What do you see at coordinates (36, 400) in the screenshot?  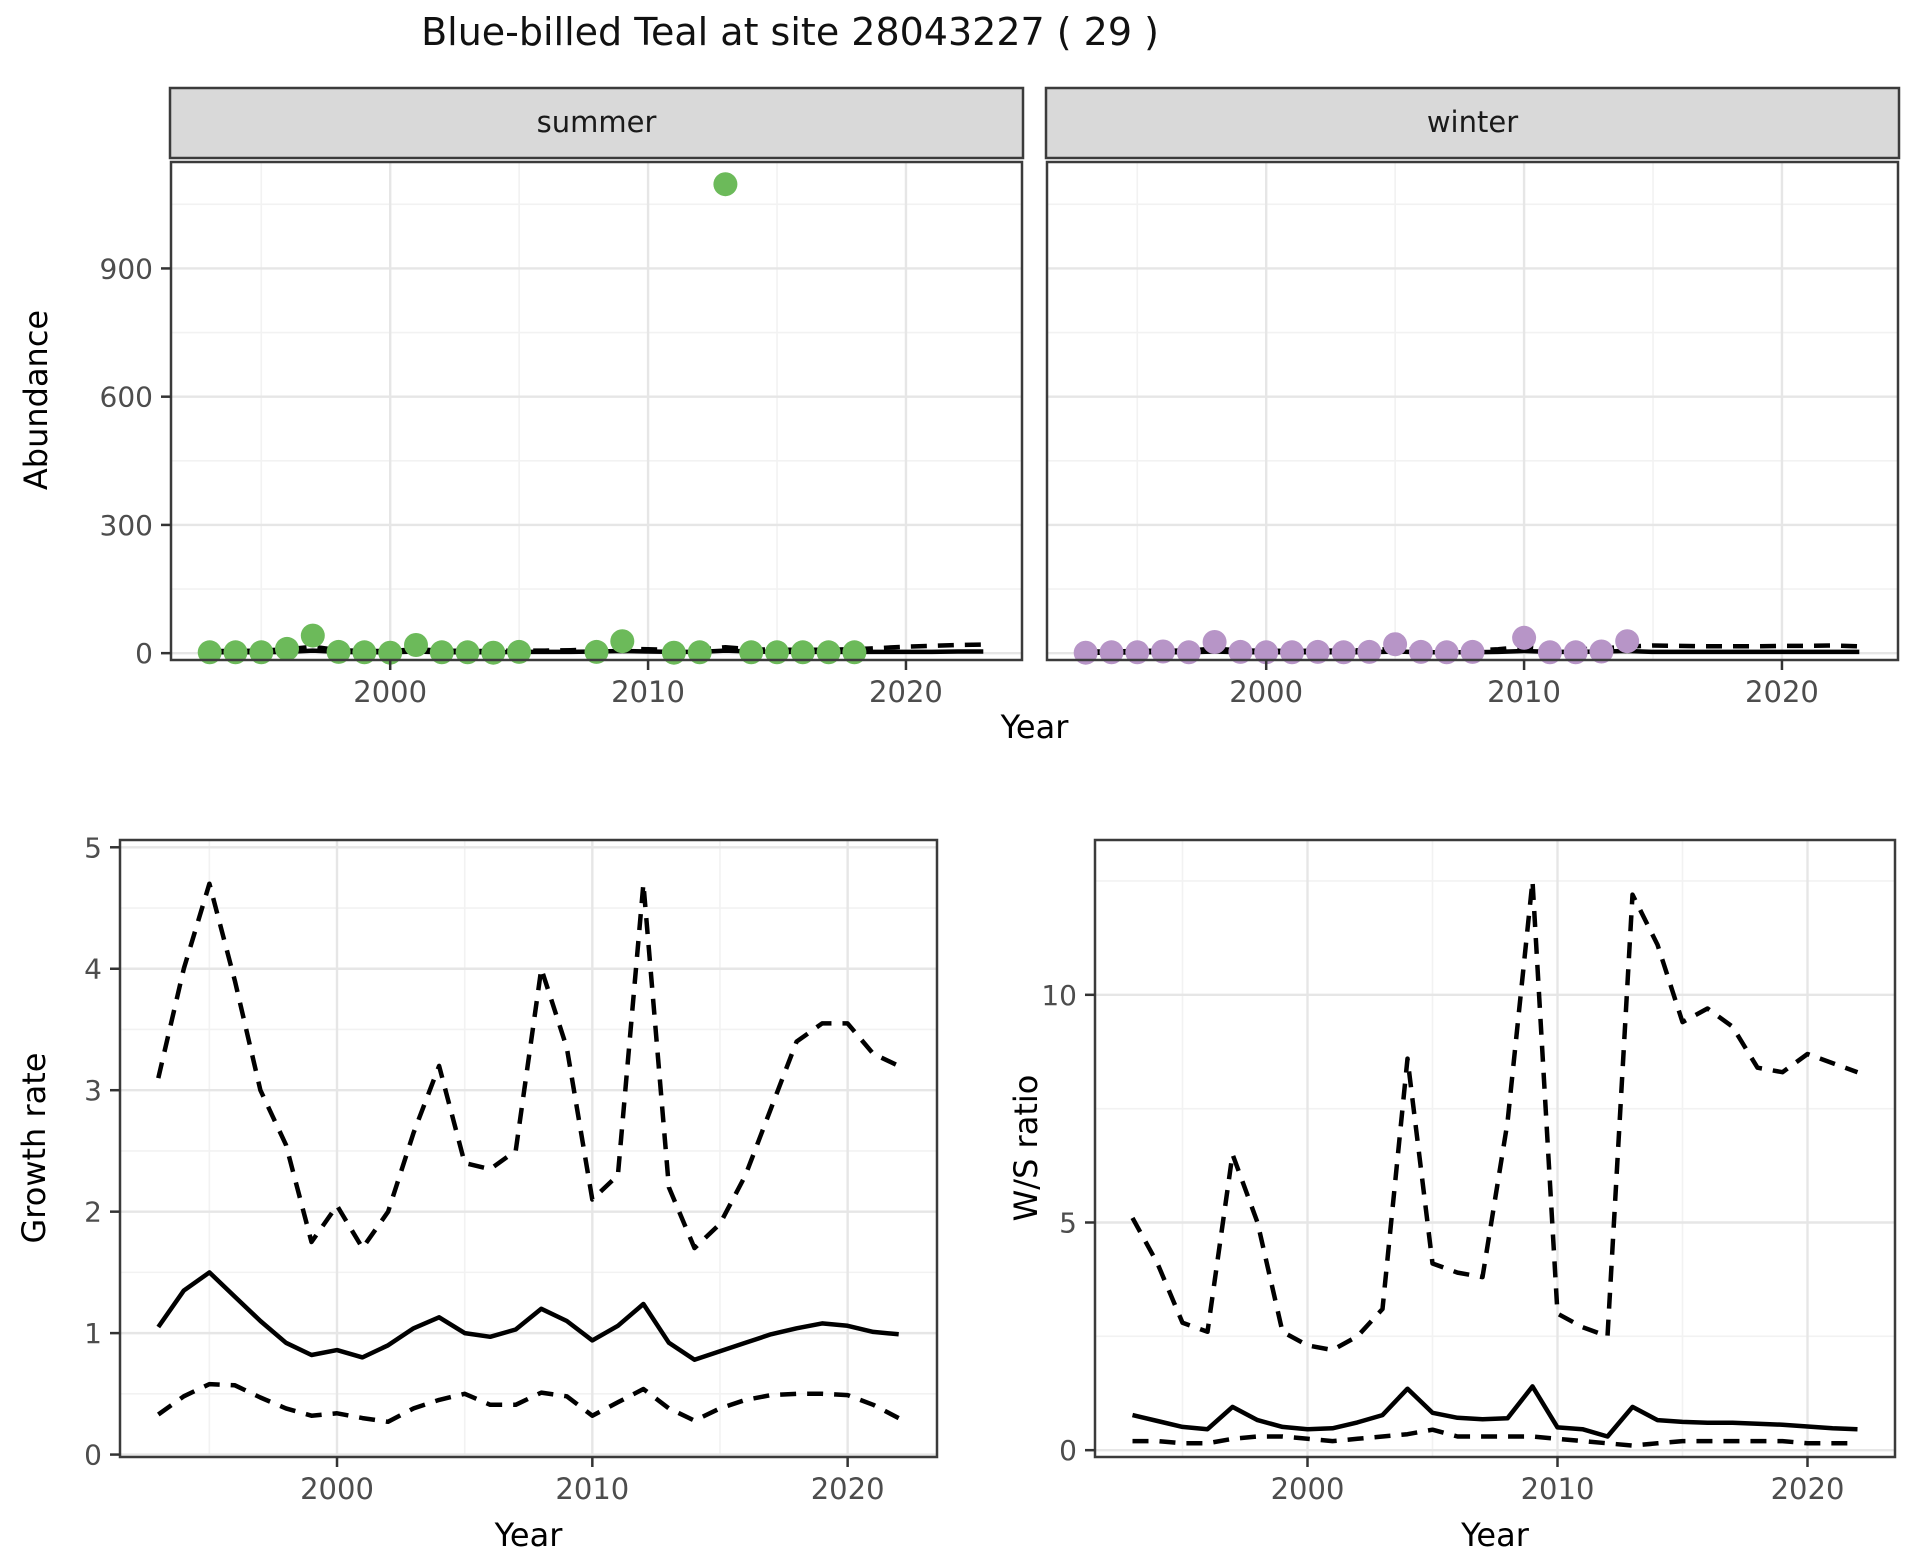 I see `abundance-axis-title: Abundance` at bounding box center [36, 400].